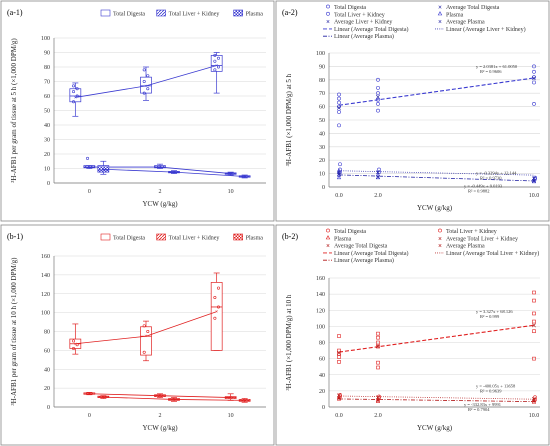 This screenshot has height=446, width=550. I want to click on series-average-total-liver-kidney: × × ×, so click(436, 397).